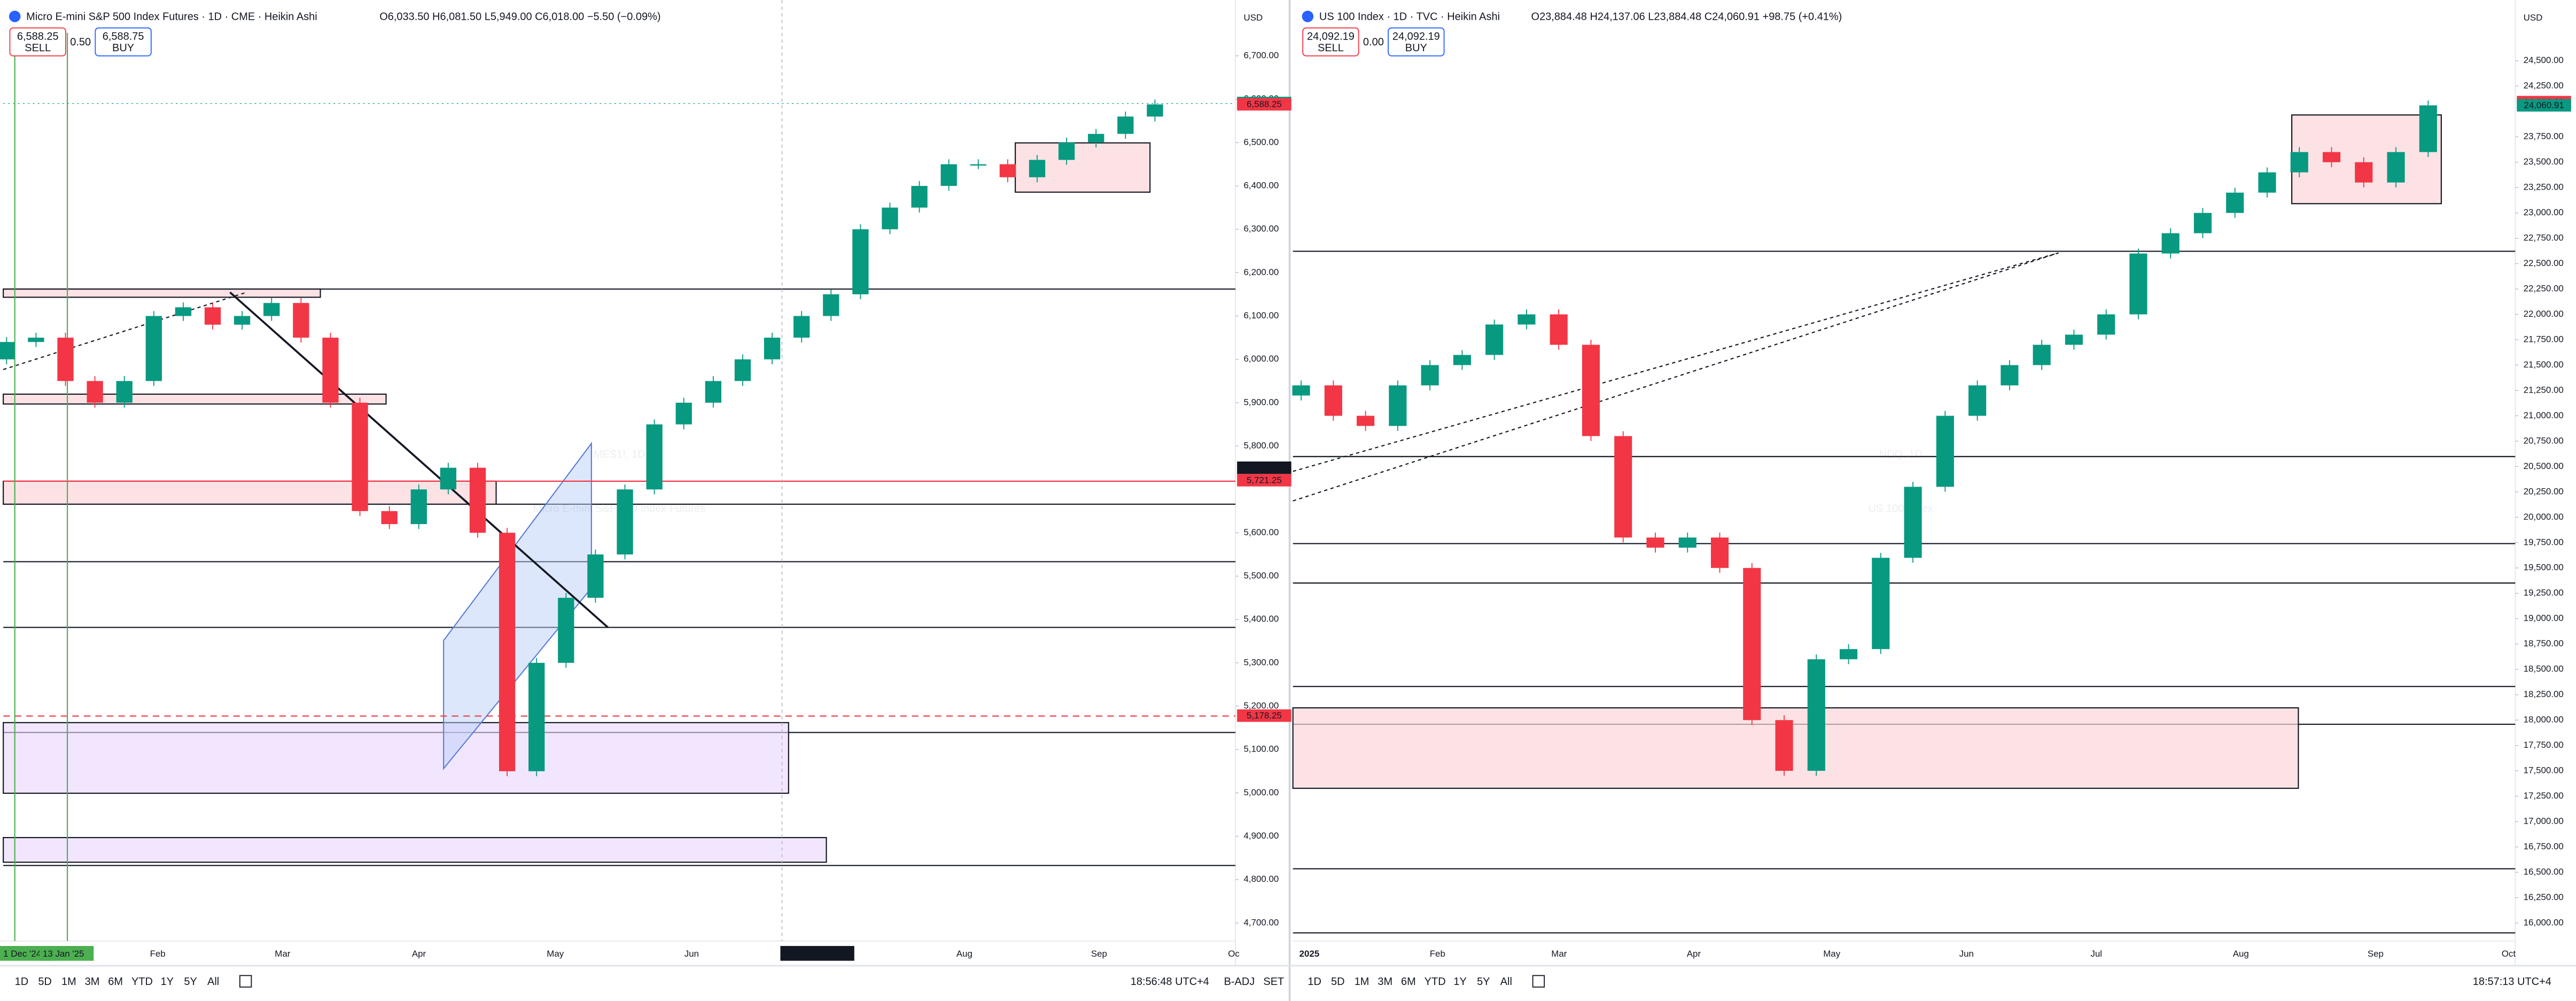 Image resolution: width=2576 pixels, height=1001 pixels. I want to click on spread: 0.00, so click(1373, 42).